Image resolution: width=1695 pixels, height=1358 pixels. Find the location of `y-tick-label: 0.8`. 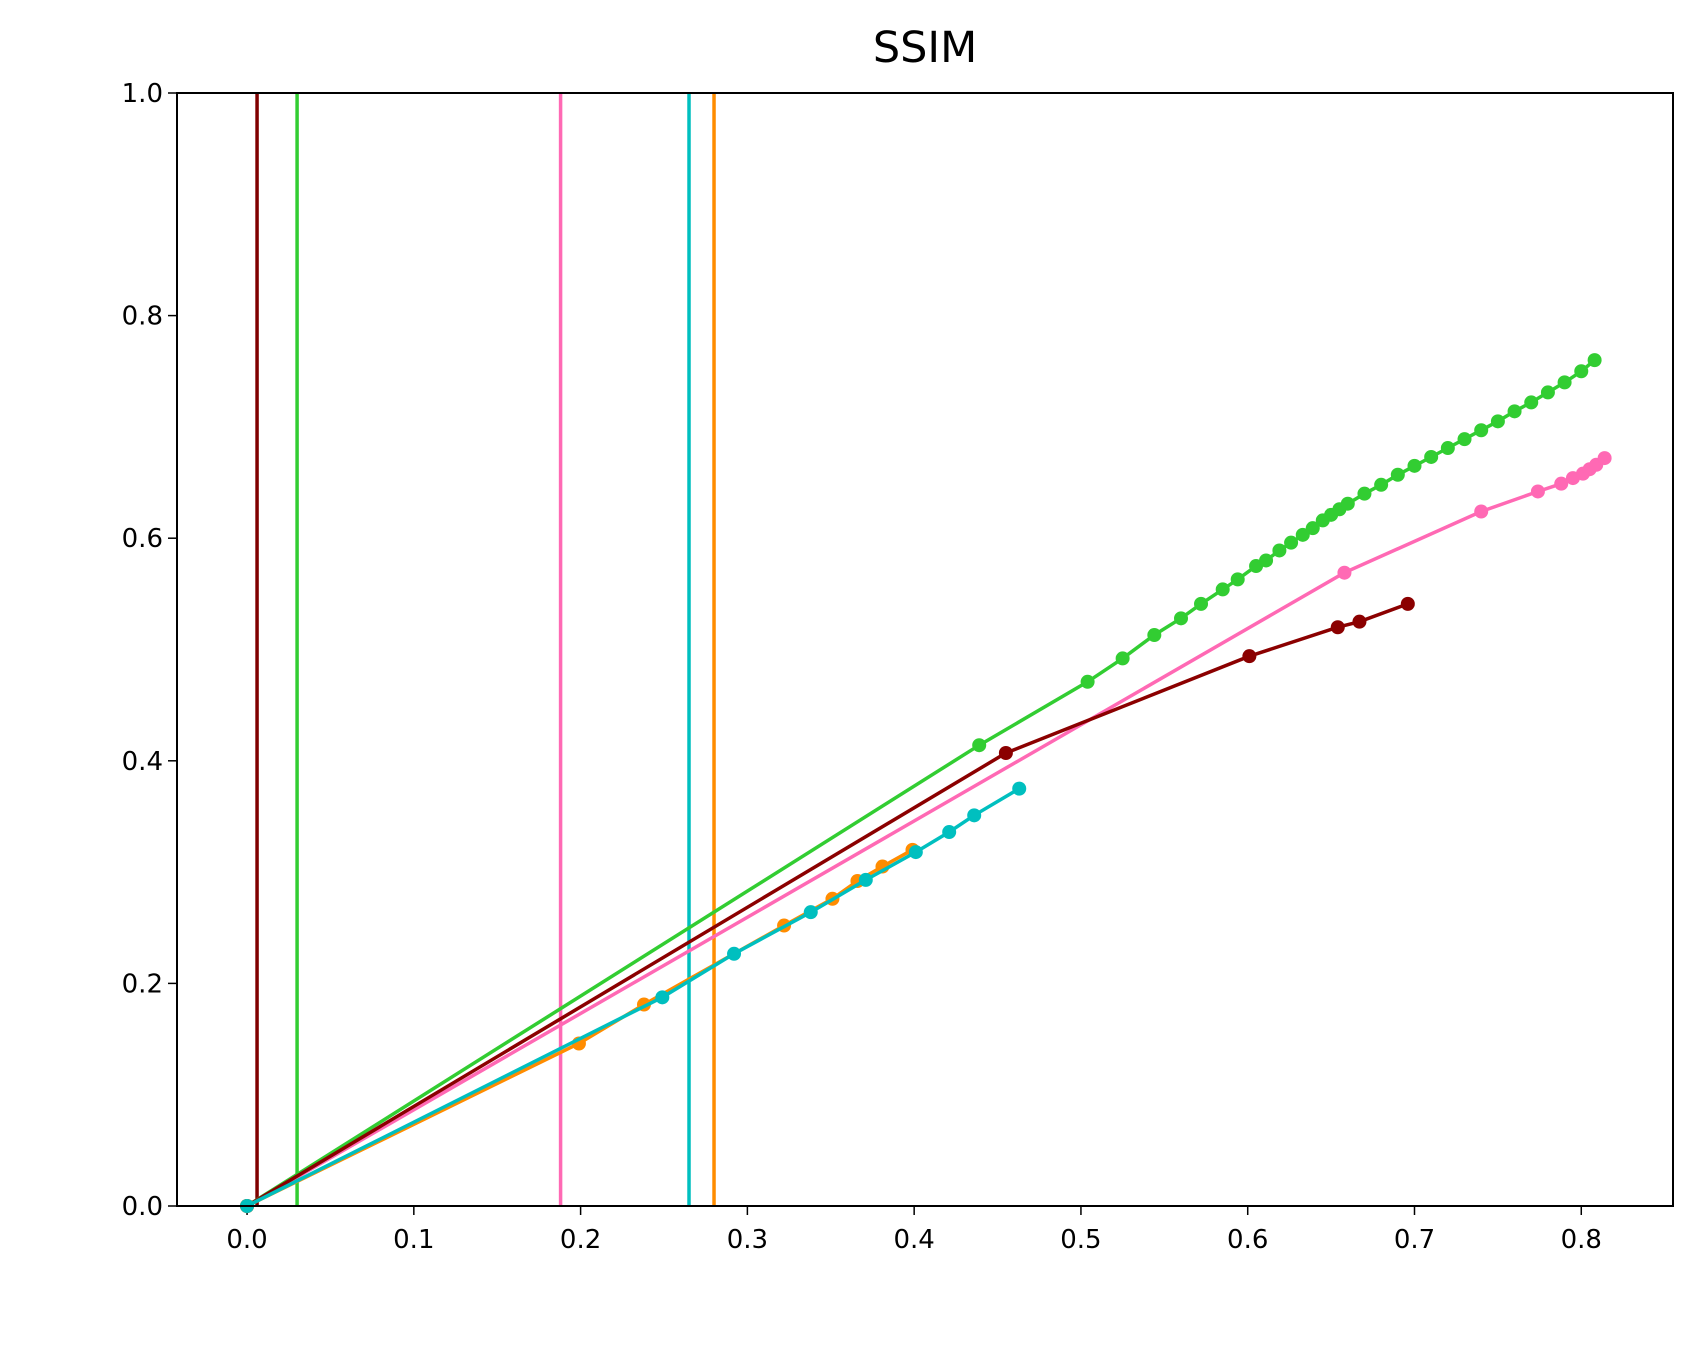

y-tick-label: 0.8 is located at coordinates (142, 317).